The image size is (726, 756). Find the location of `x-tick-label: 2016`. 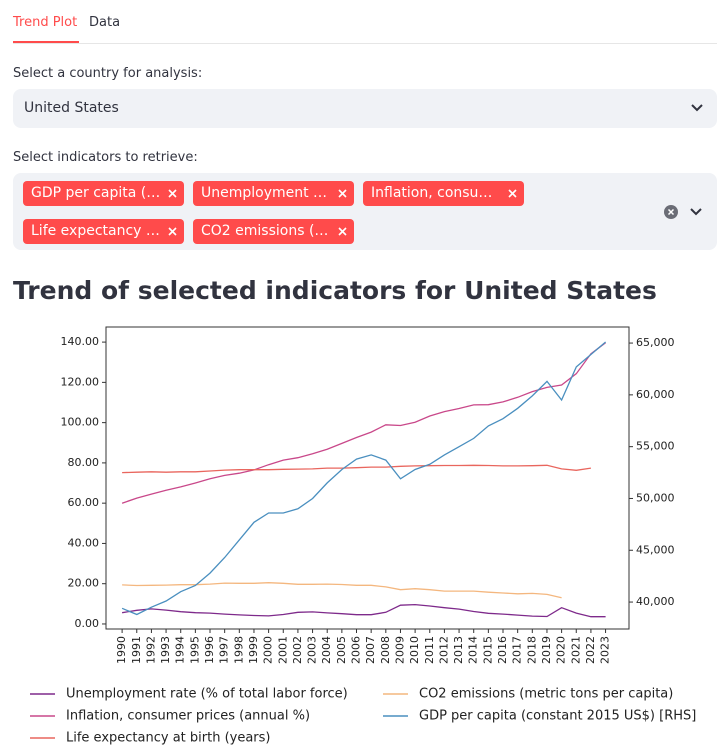

x-tick-label: 2016 is located at coordinates (502, 650).